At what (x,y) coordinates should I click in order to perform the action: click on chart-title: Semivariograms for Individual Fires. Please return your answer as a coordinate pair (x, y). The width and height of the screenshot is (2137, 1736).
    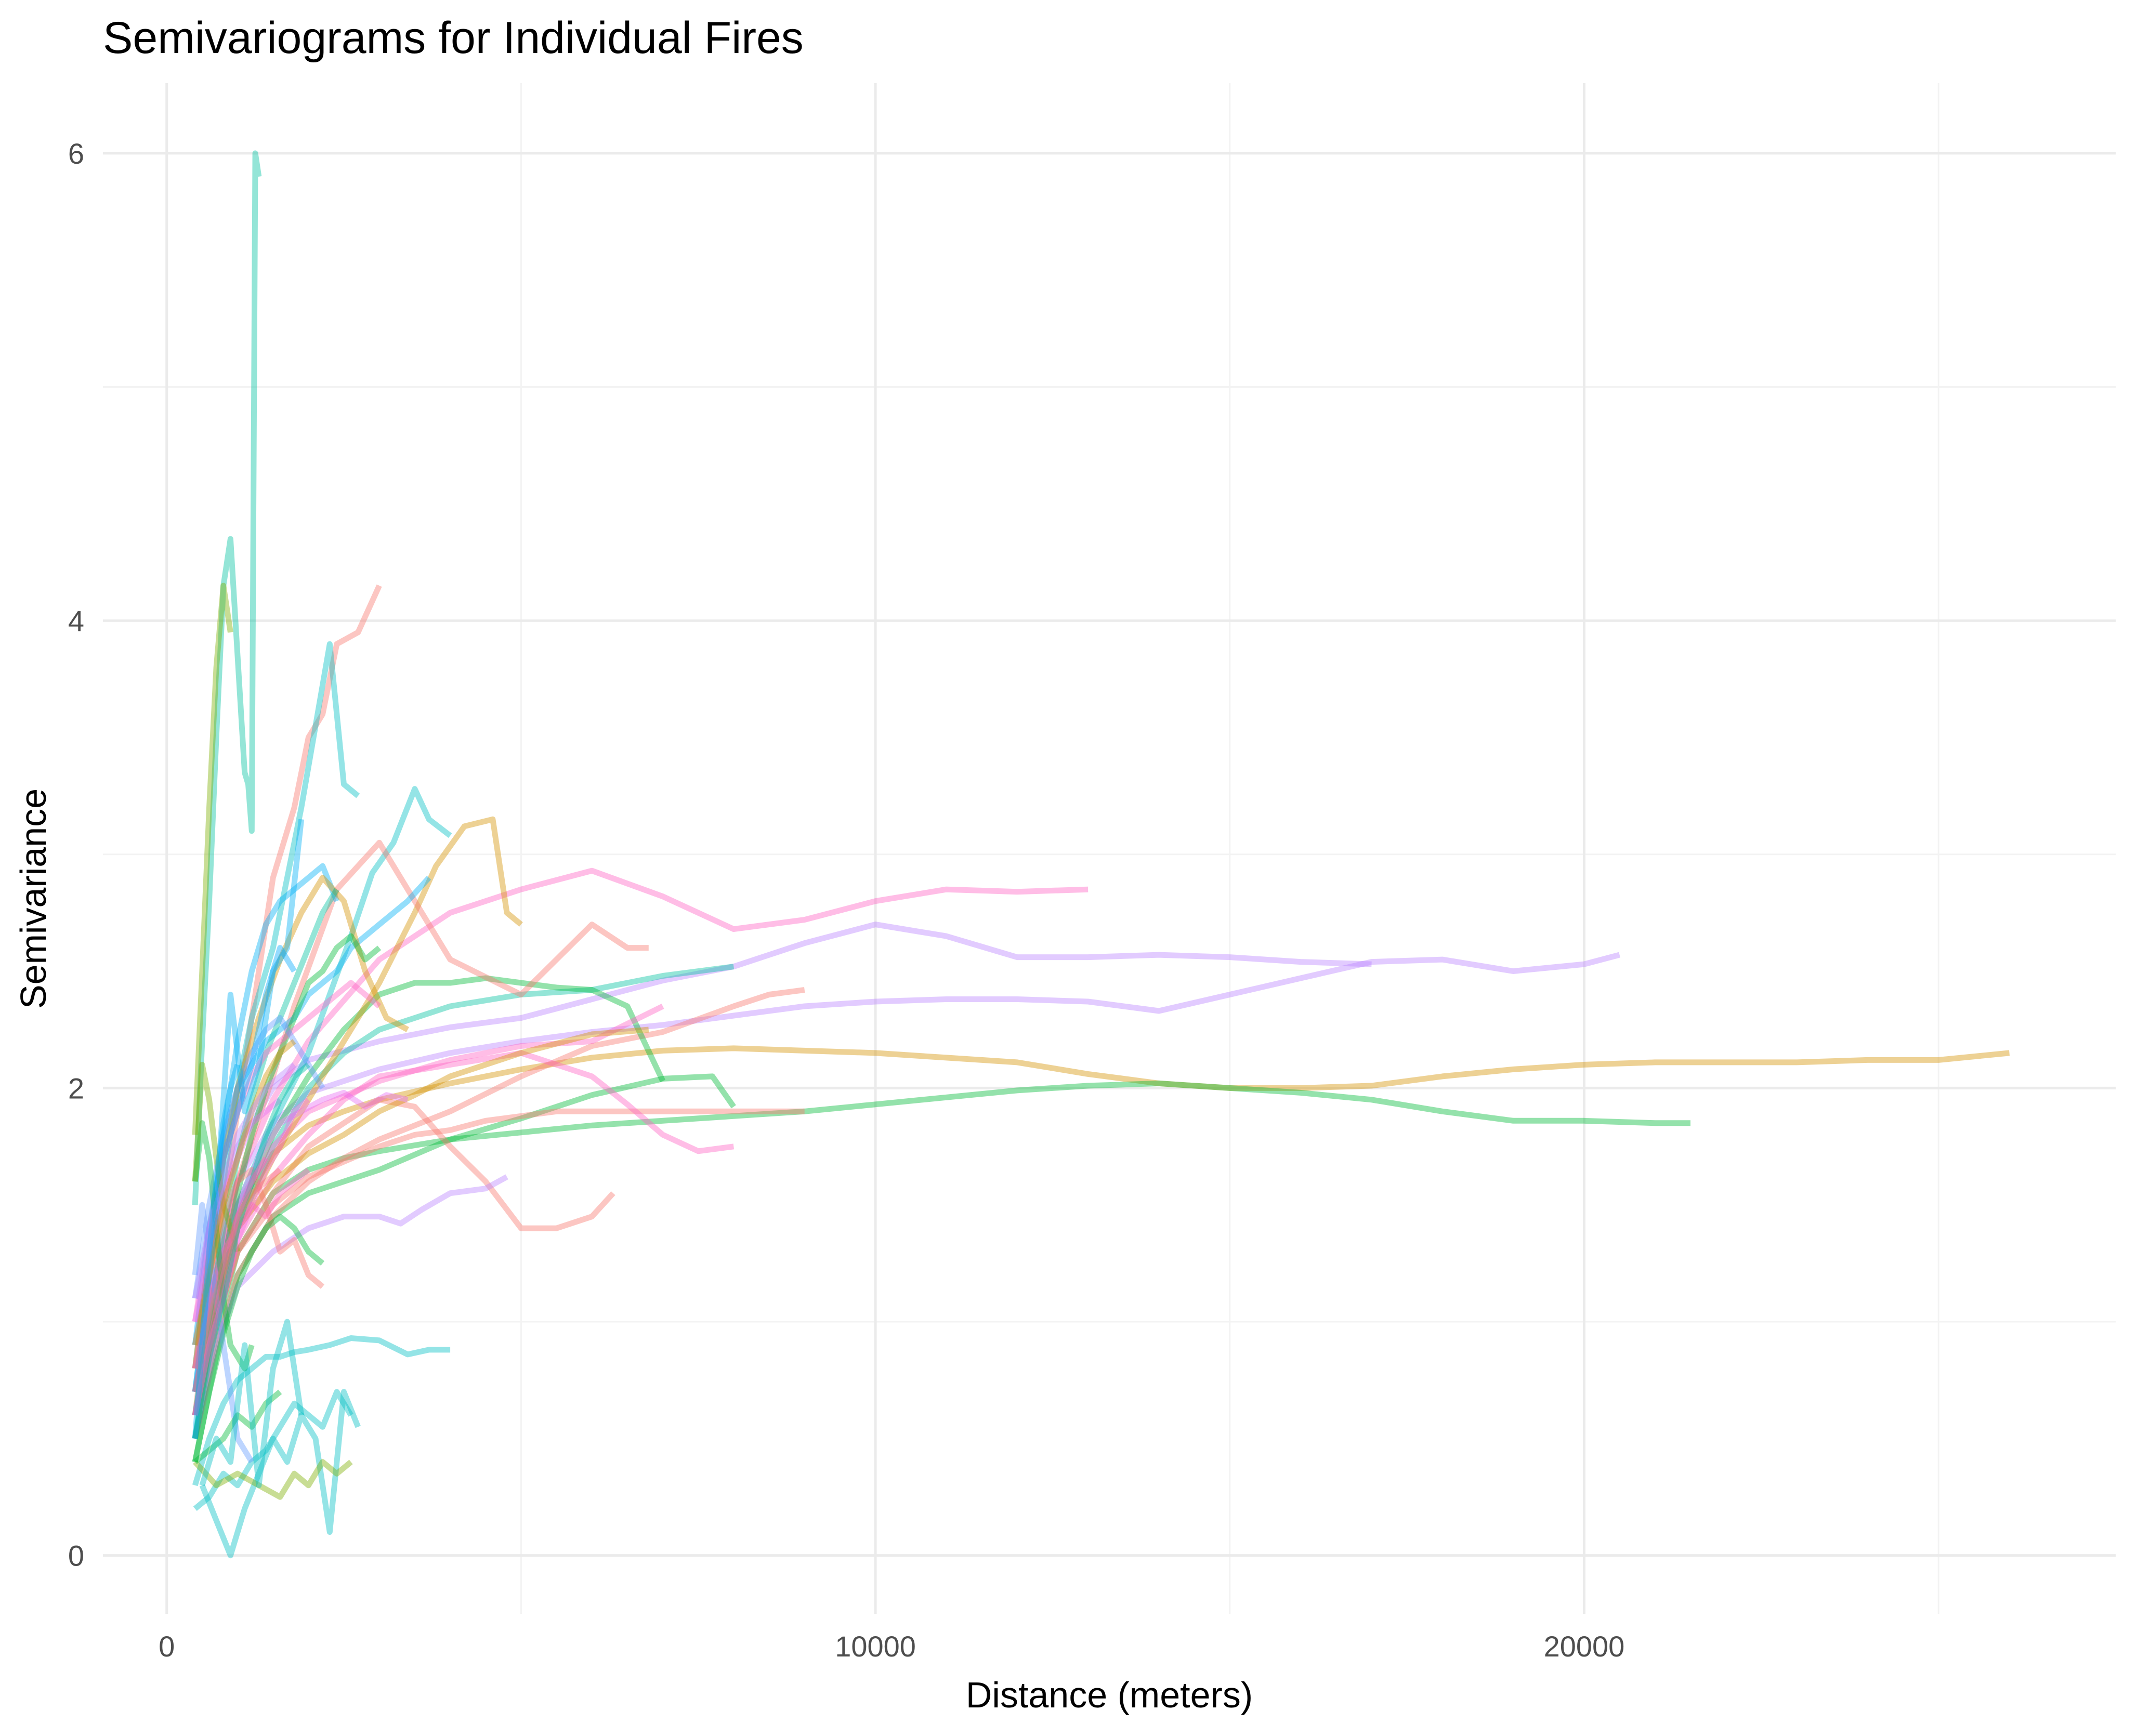
    Looking at the image, I should click on (453, 38).